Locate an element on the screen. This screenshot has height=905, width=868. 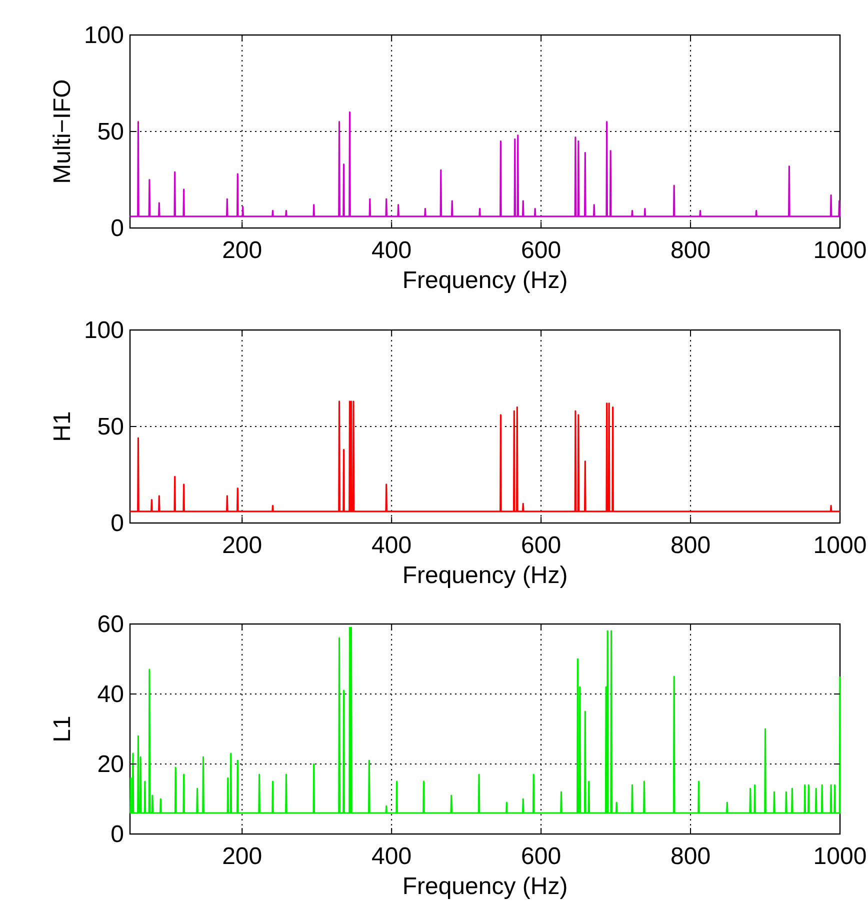
y-axis-title: Multi−IFO is located at coordinates (62, 131).